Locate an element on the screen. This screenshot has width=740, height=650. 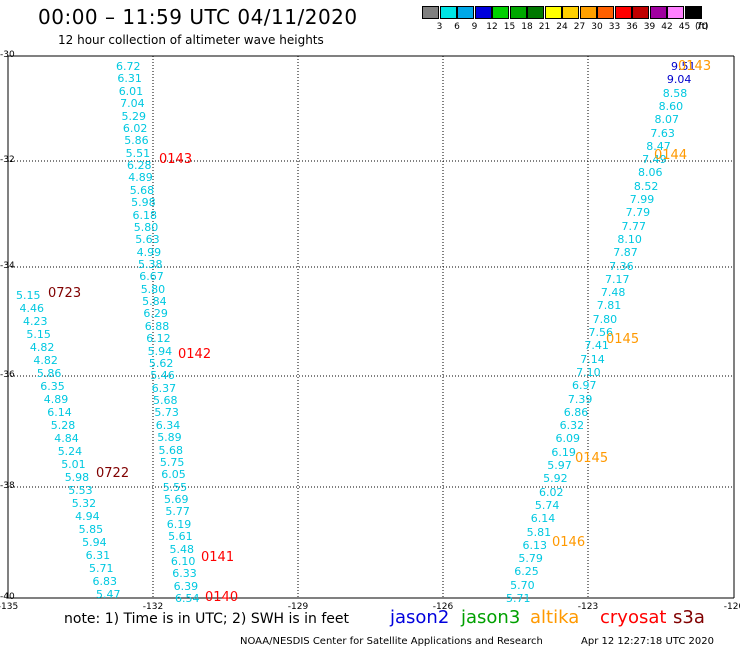
wave-height-value: 6.29 is located at coordinates (155, 314).